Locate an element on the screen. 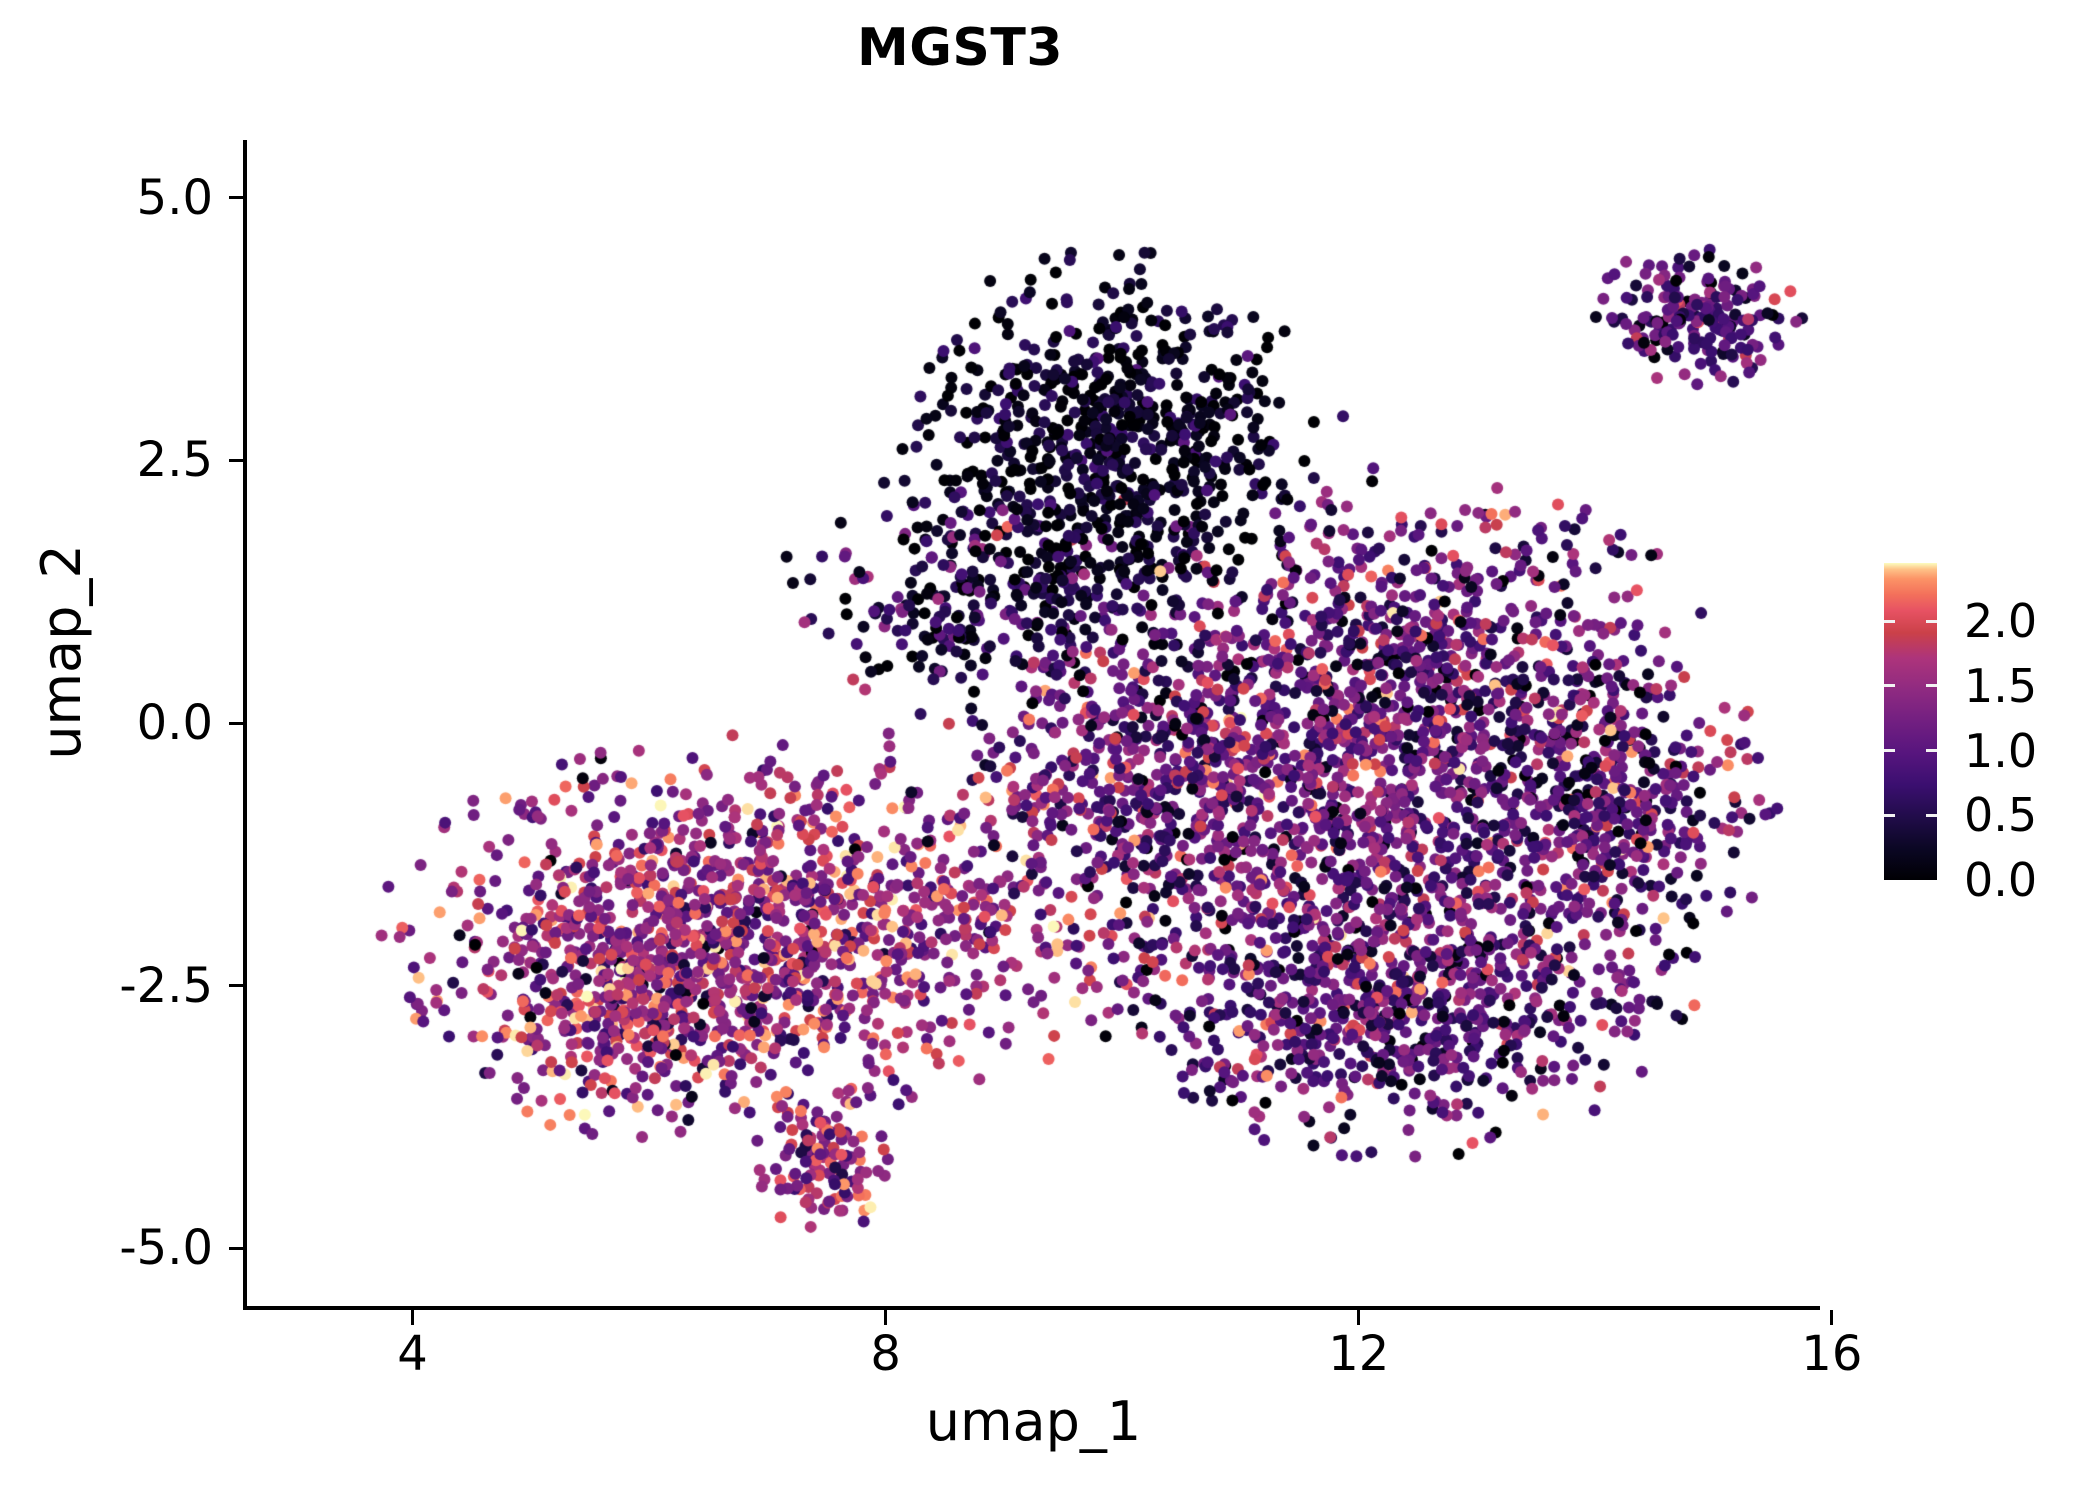  colorbar-tick-label: 2.0 is located at coordinates (2001, 621).